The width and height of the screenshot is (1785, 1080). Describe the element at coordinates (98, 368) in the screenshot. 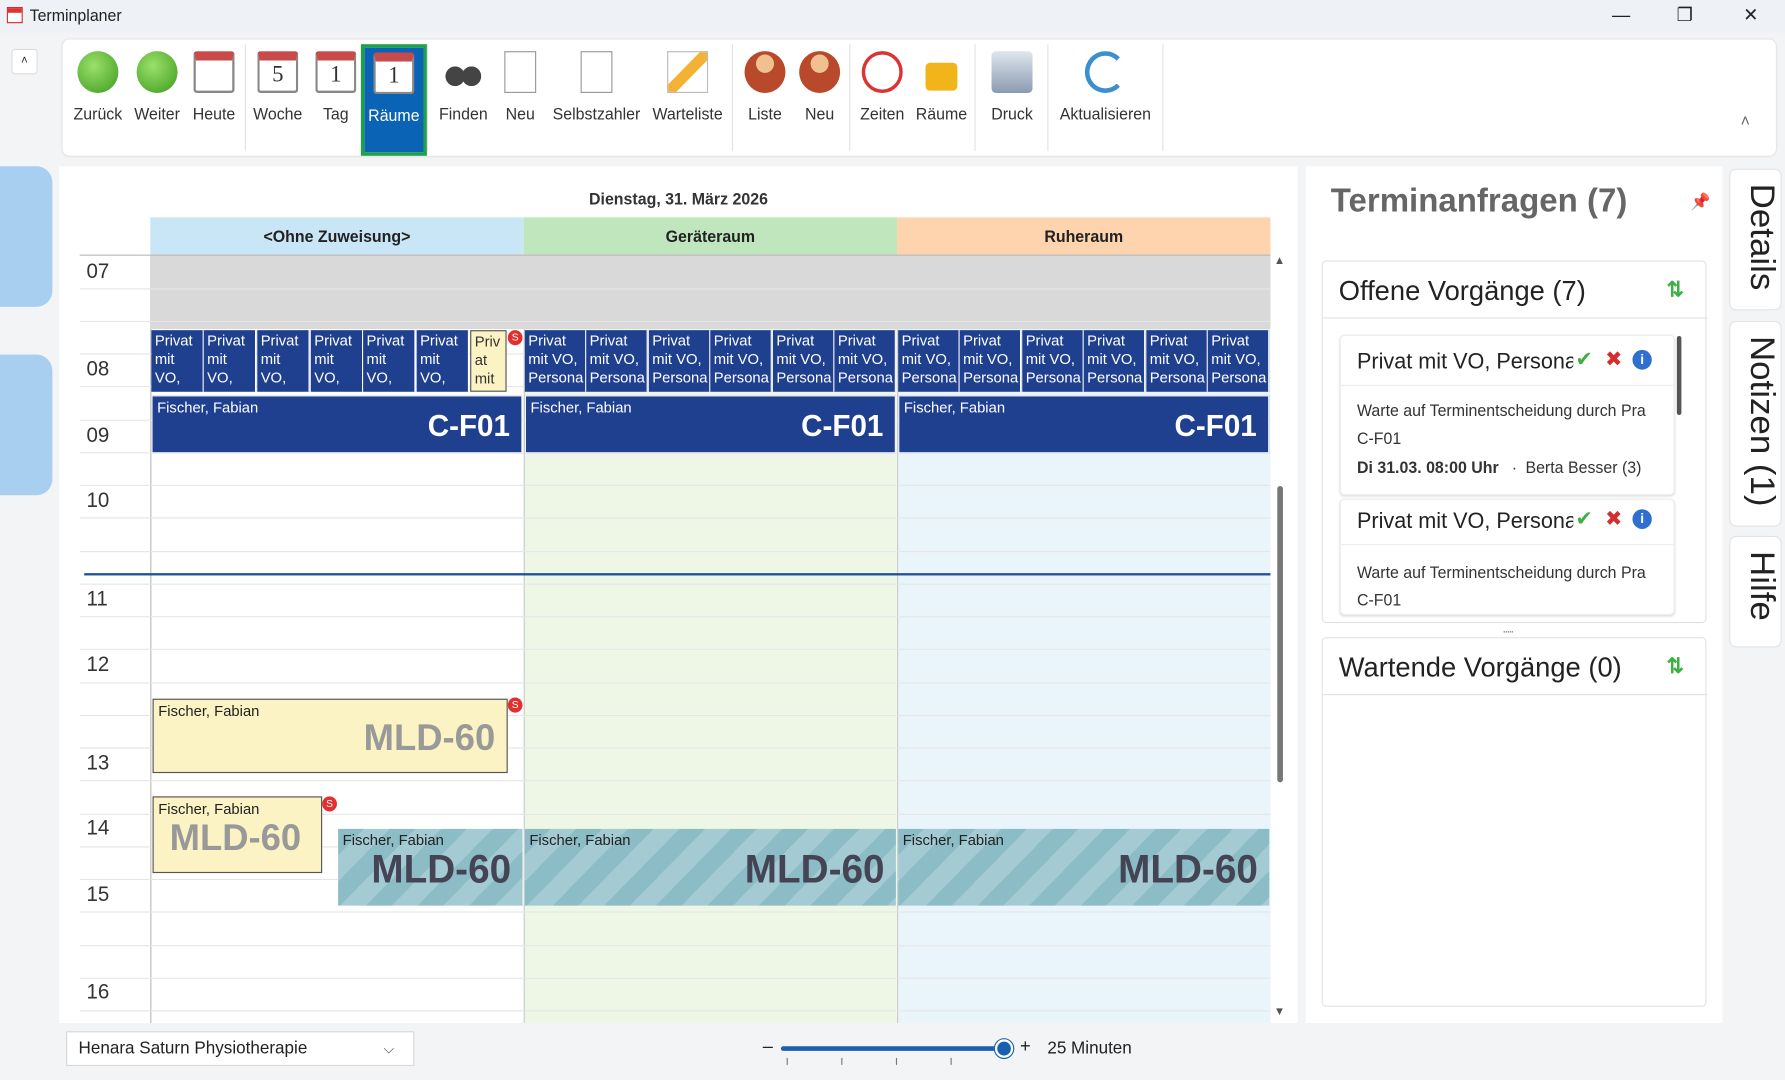

I see `hour-label: 08` at that location.